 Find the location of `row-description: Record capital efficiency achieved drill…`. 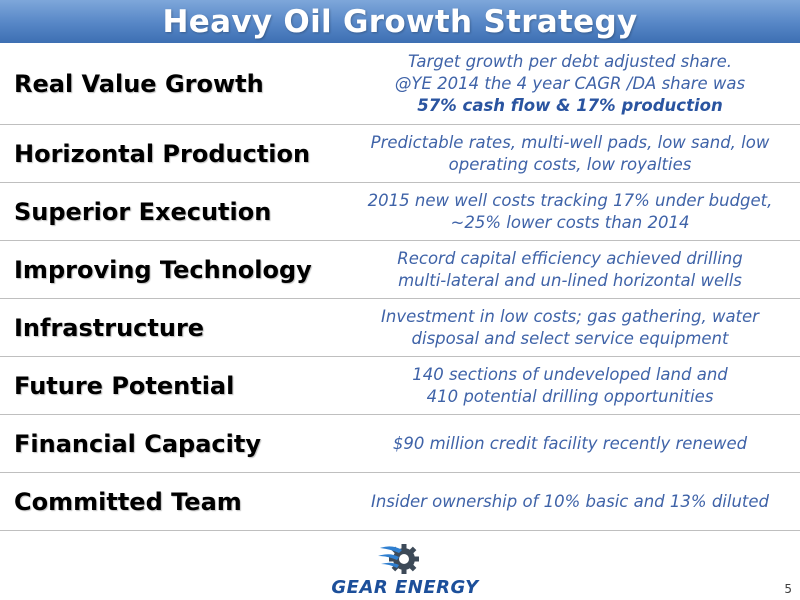

row-description: Record capital efficiency achieved drill… is located at coordinates (570, 269).